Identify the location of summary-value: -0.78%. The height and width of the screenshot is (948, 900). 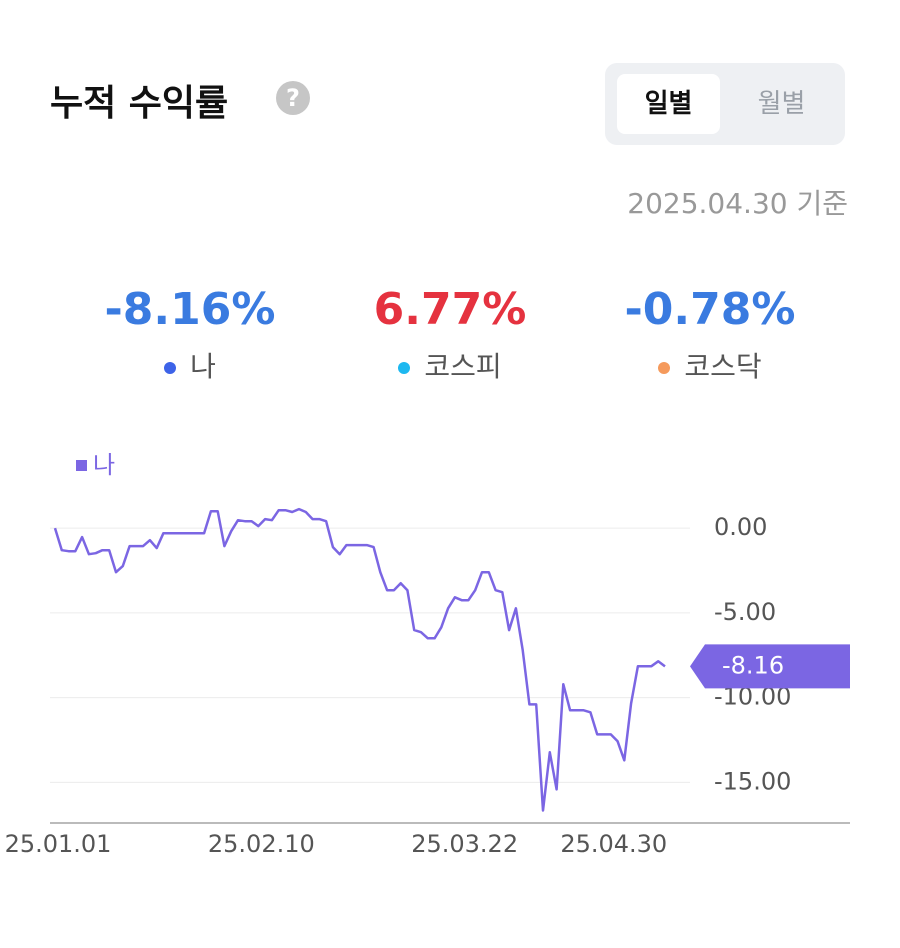
(710, 309).